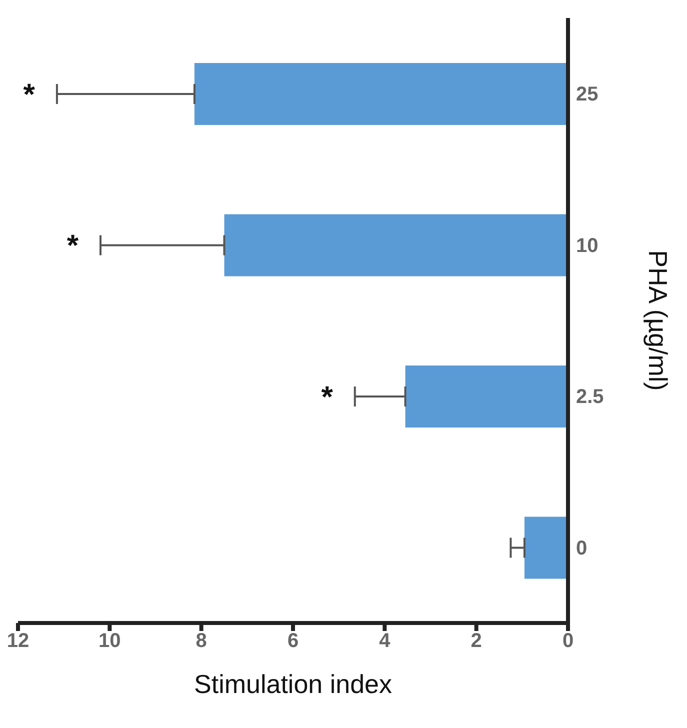 Image resolution: width=687 pixels, height=728 pixels. Describe the element at coordinates (293, 641) in the screenshot. I see `x-tick-label: 6` at that location.